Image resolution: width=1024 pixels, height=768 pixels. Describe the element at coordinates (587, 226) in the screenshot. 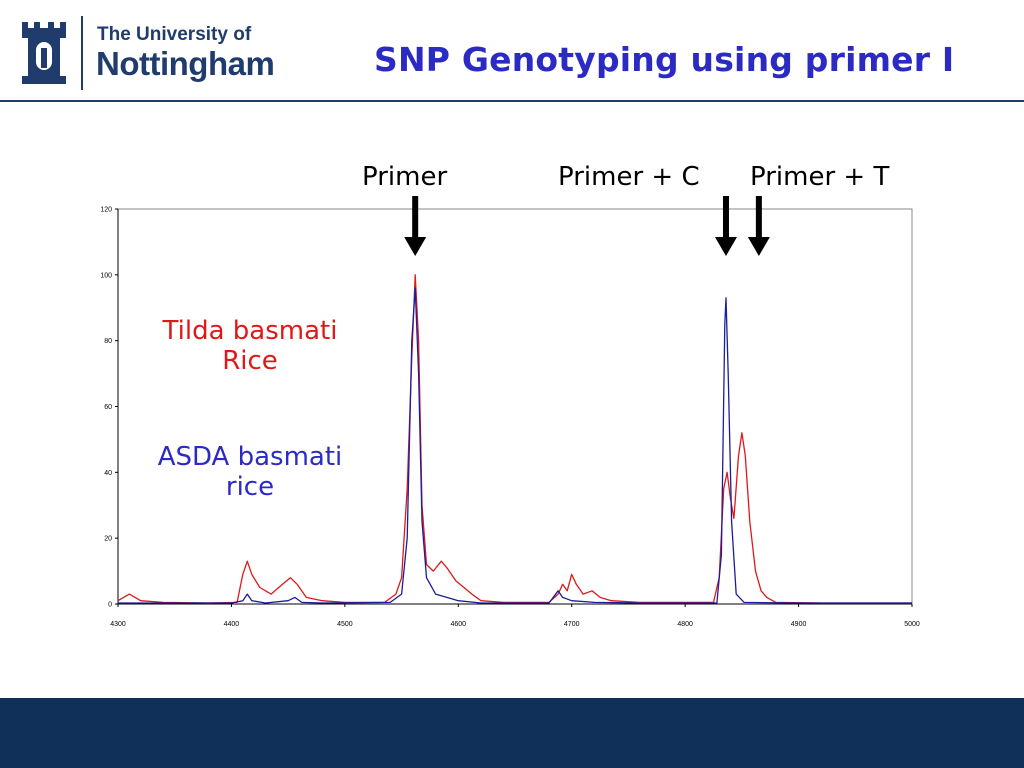

I see `chart-markers` at that location.